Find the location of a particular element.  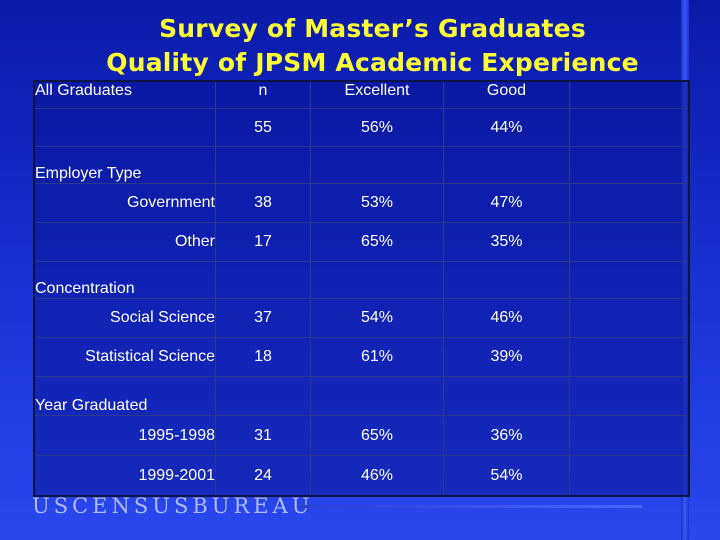

all-label-cell is located at coordinates (124, 127).